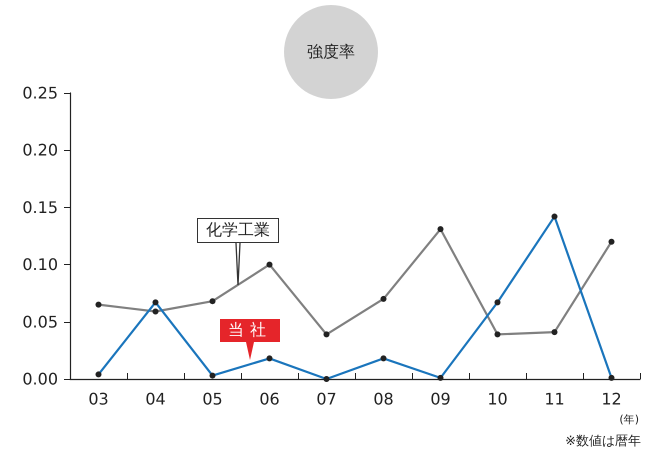  Describe the element at coordinates (383, 399) in the screenshot. I see `x-tick-label: 08` at that location.